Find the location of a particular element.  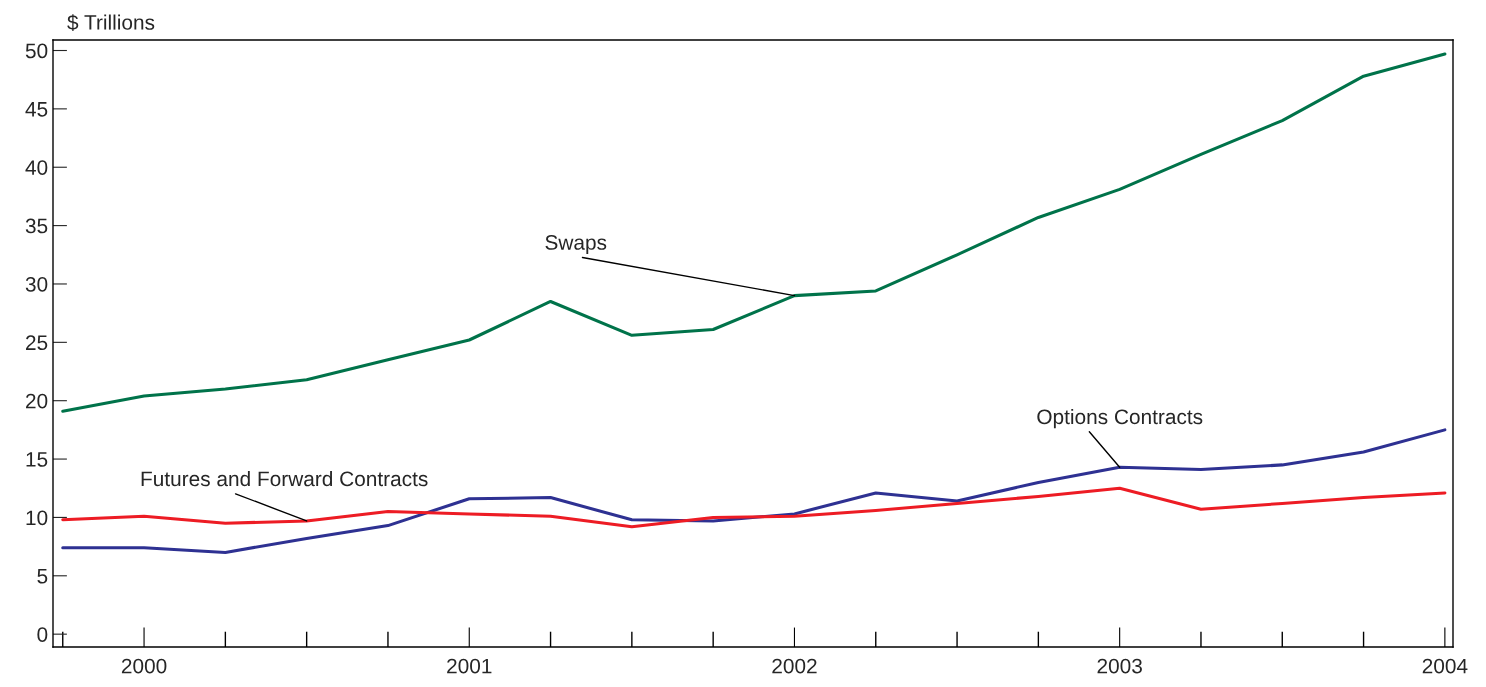

y-tick-label: 35 is located at coordinates (36, 226).